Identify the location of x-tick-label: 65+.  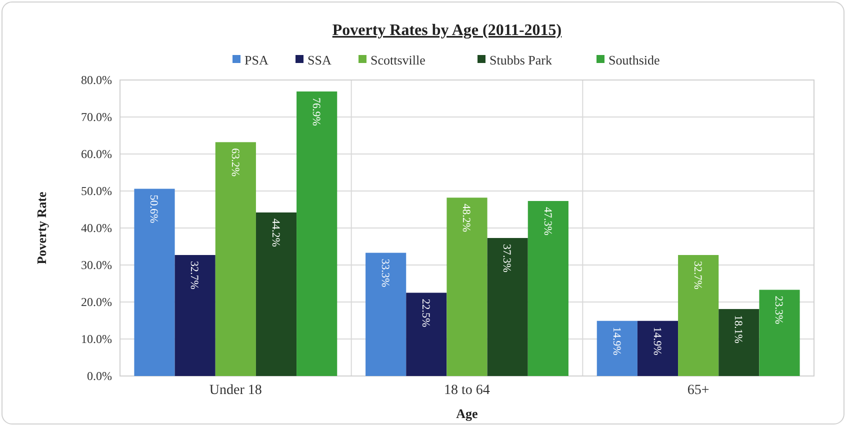
(698, 390).